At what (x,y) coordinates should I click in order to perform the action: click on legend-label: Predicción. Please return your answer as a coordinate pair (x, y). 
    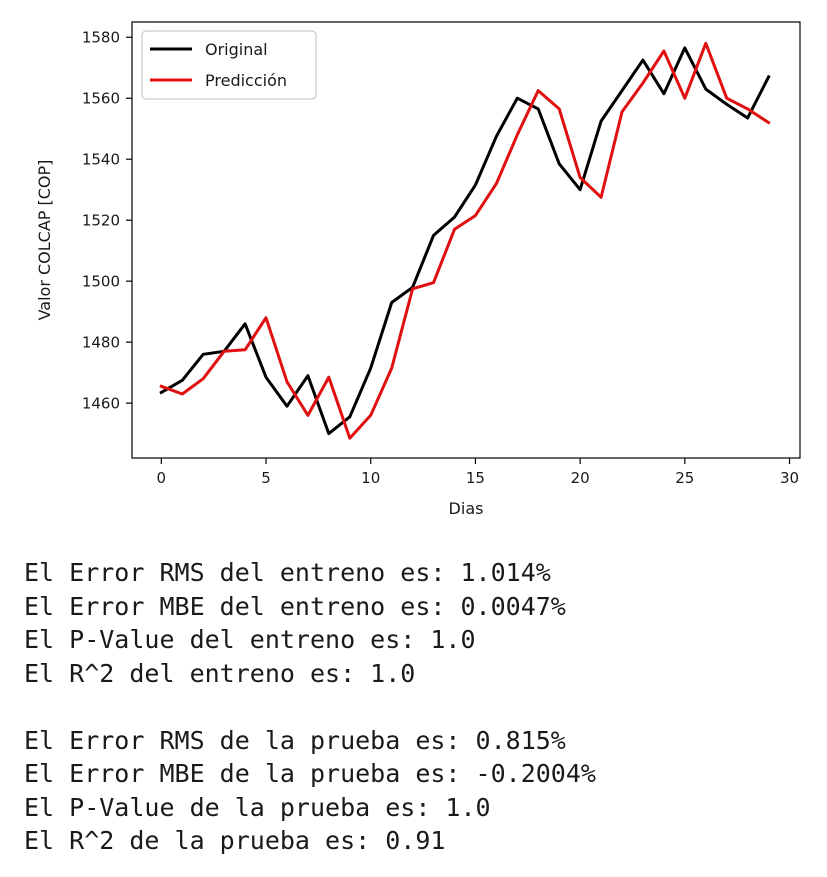
    Looking at the image, I should click on (246, 80).